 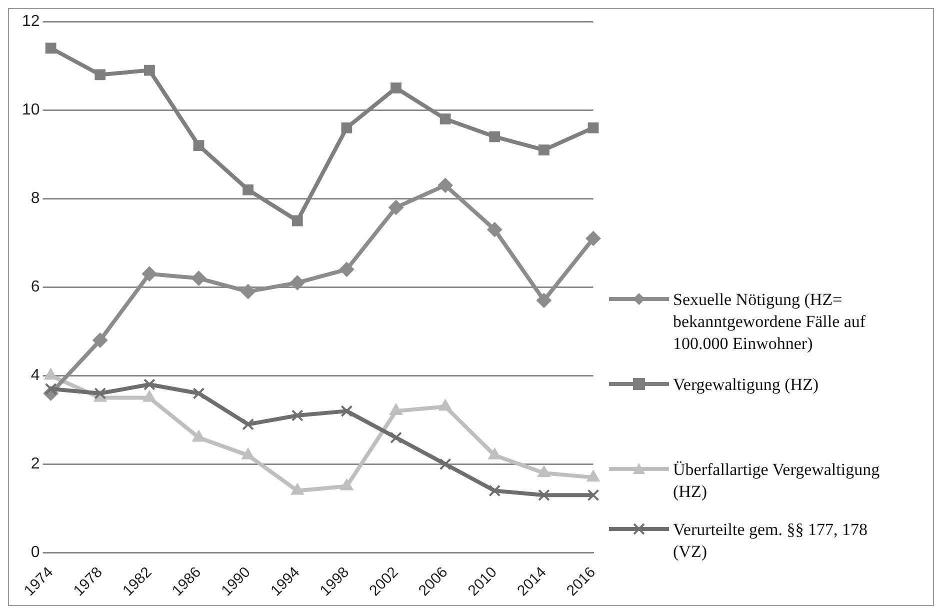 I want to click on legend-label: Überfallartige Vergewaltigung (HZ), so click(x=777, y=481).